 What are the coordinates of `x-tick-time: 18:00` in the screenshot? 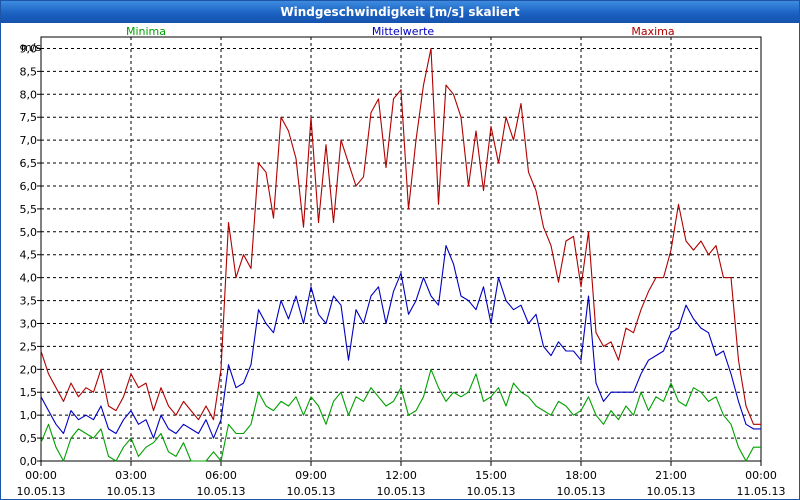 It's located at (581, 475).